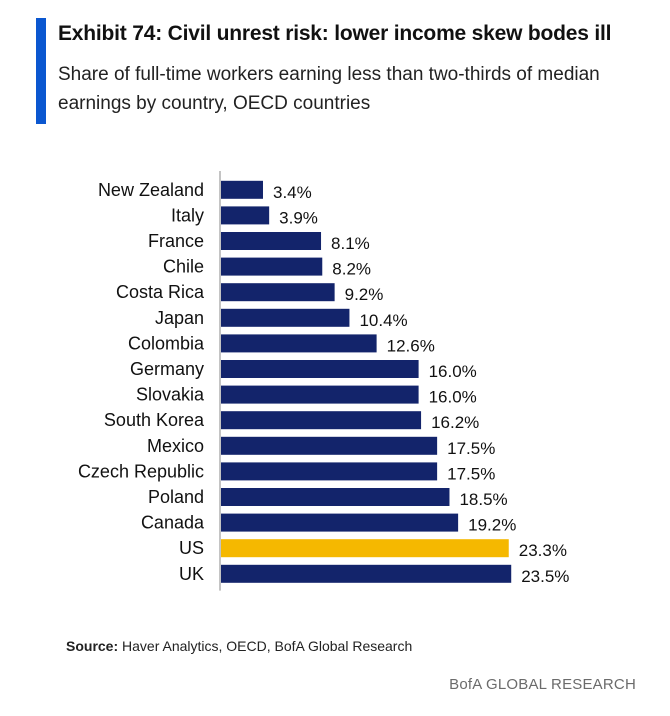 Image resolution: width=670 pixels, height=716 pixels. Describe the element at coordinates (350, 243) in the screenshot. I see `value-label: 8.1%` at that location.